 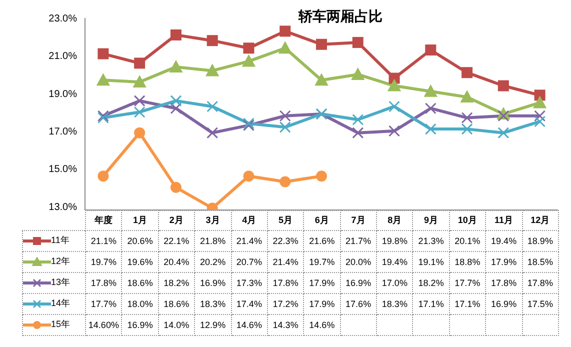 What do you see at coordinates (394, 283) in the screenshot?
I see `data-label: 17.0%` at bounding box center [394, 283].